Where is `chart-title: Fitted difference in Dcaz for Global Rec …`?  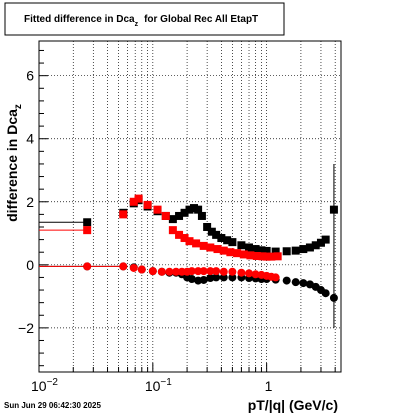 chart-title: Fitted difference in Dcaz for Global Rec … is located at coordinates (141, 21).